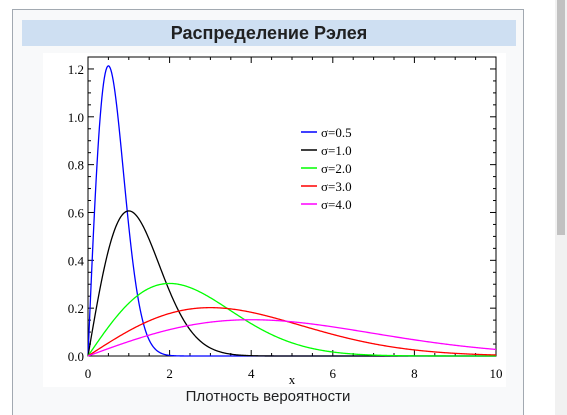 The width and height of the screenshot is (567, 415). Describe the element at coordinates (268, 396) in the screenshot. I see `chart-caption: Плотность вероятности` at that location.